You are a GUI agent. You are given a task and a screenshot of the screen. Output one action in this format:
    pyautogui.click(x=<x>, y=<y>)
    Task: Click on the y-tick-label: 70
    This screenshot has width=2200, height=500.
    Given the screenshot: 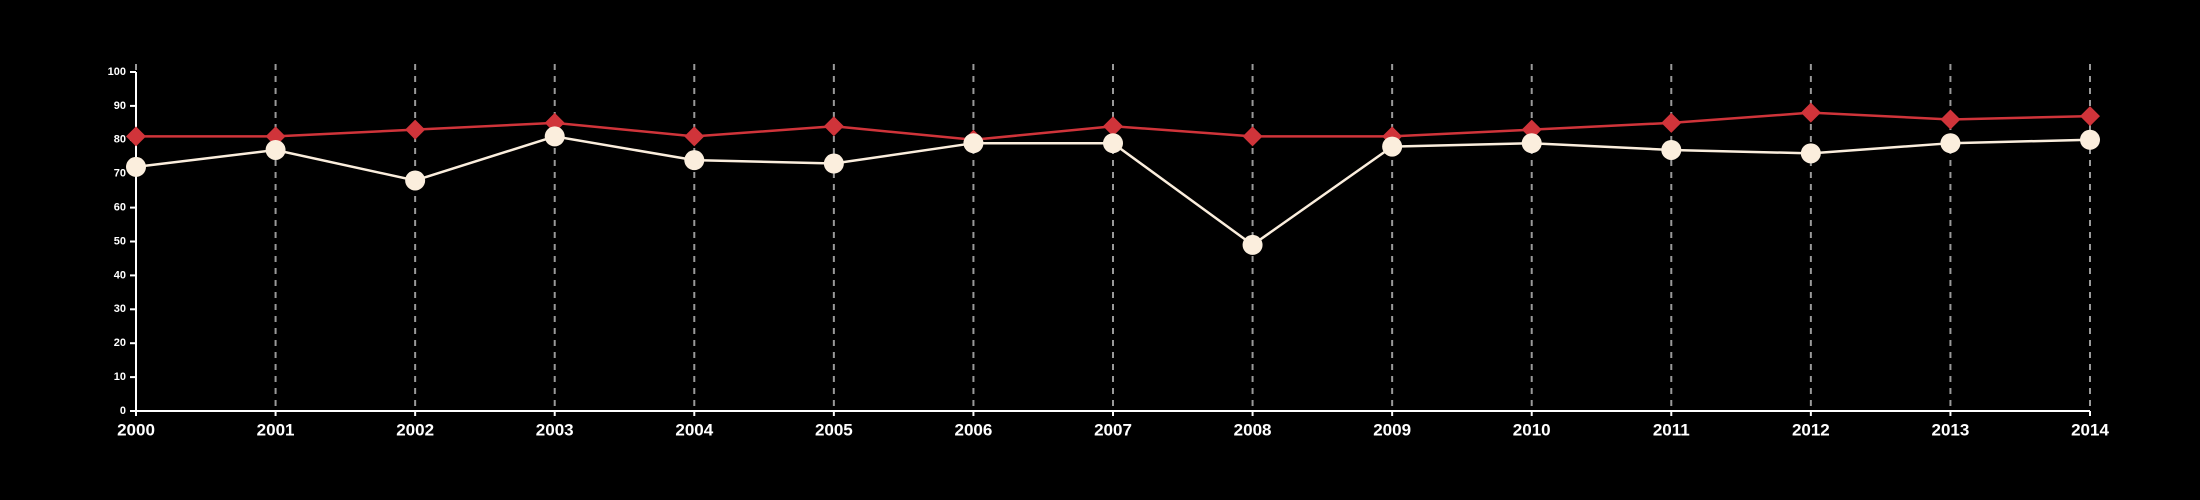 What is the action you would take?
    pyautogui.click(x=120, y=174)
    